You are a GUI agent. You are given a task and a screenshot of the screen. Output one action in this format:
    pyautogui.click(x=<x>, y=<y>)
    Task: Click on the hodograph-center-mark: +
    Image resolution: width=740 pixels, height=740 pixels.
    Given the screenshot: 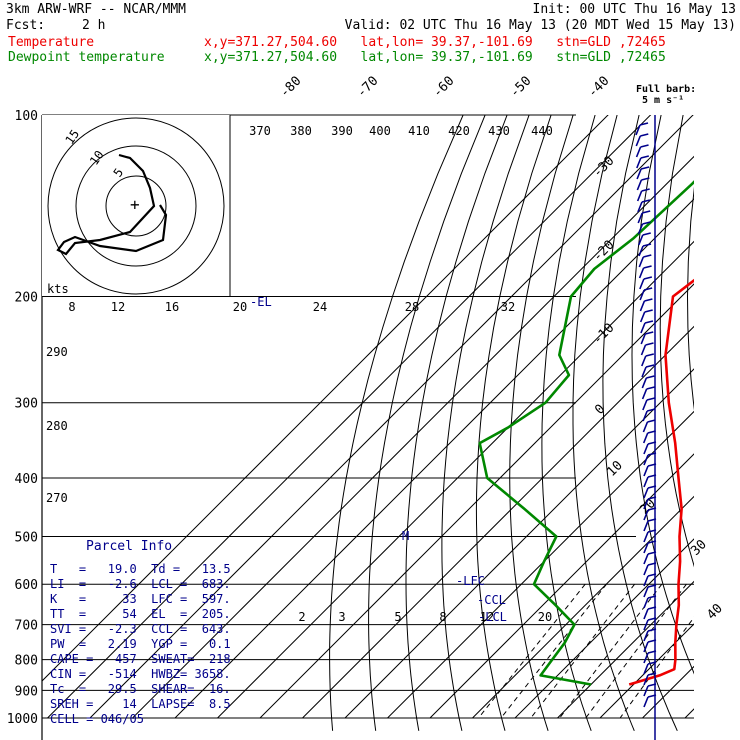 What is the action you would take?
    pyautogui.click(x=135, y=204)
    